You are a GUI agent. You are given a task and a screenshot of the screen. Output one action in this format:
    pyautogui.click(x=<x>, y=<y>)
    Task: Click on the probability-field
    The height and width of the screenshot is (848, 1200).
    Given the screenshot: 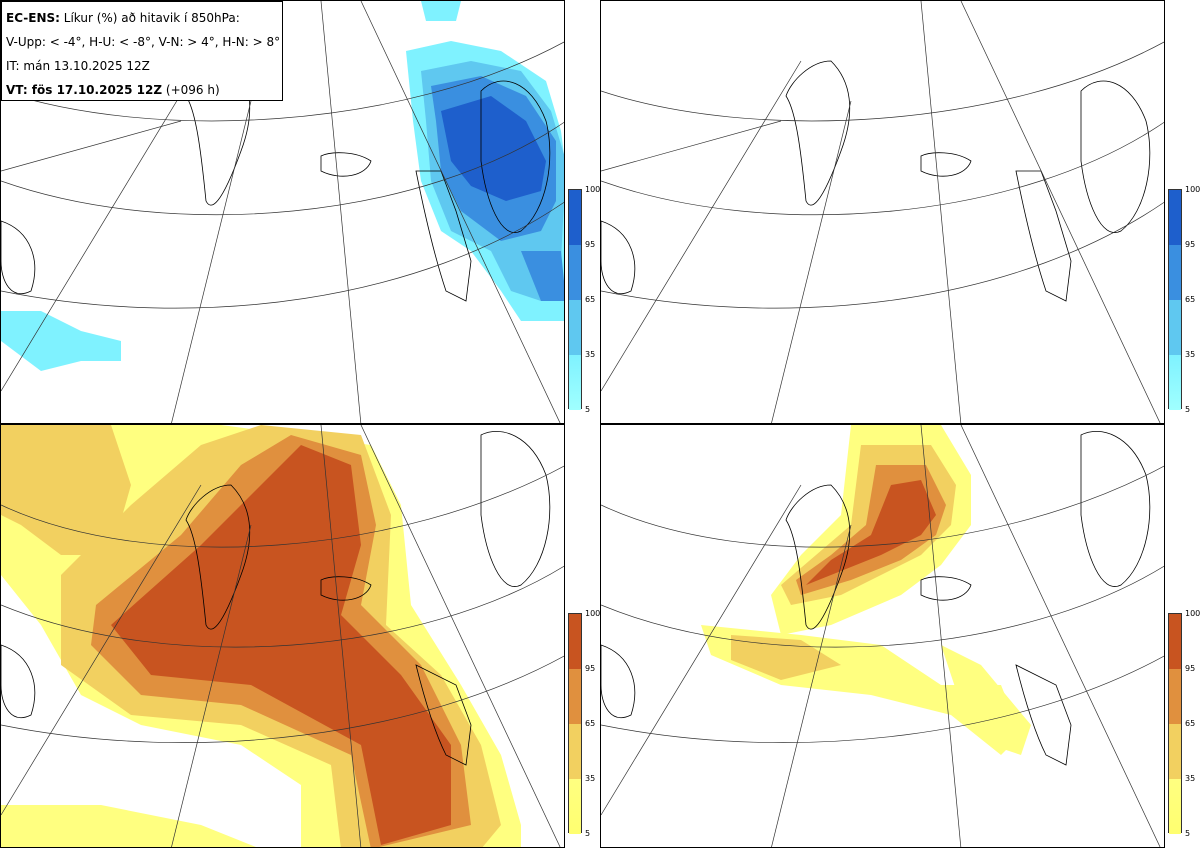 What is the action you would take?
    pyautogui.click(x=866, y=590)
    